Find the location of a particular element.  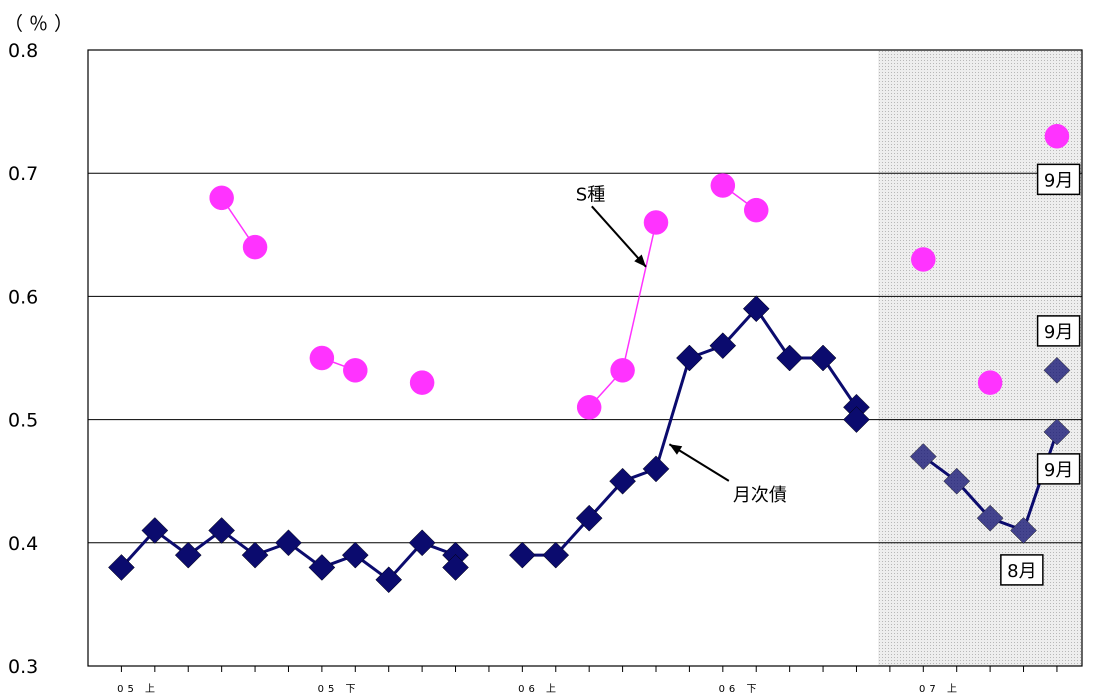

y-axis-unit-label: （％） is located at coordinates (41, 24).